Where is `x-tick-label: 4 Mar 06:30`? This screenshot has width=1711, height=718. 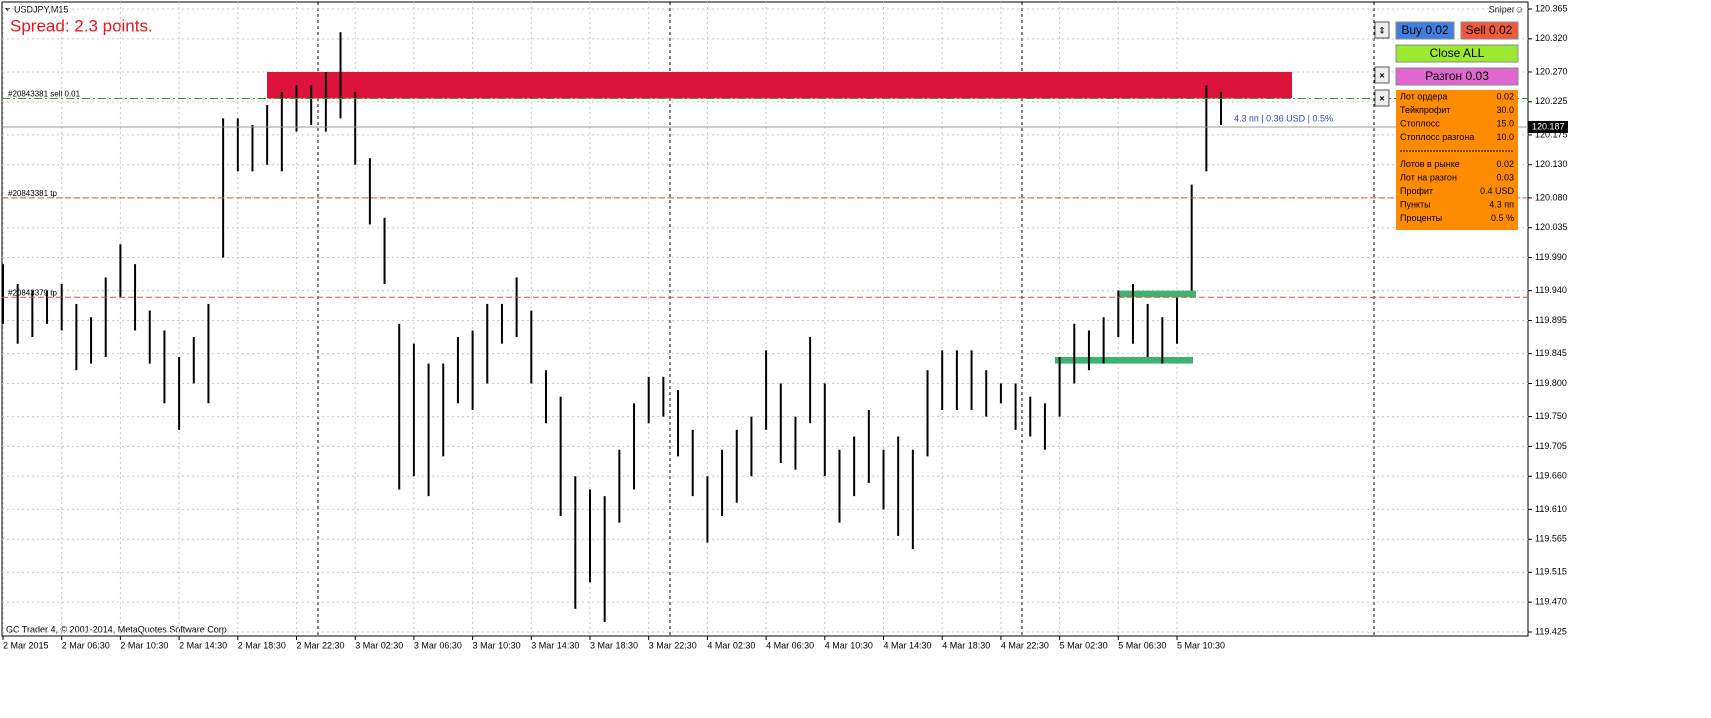 x-tick-label: 4 Mar 06:30 is located at coordinates (790, 645).